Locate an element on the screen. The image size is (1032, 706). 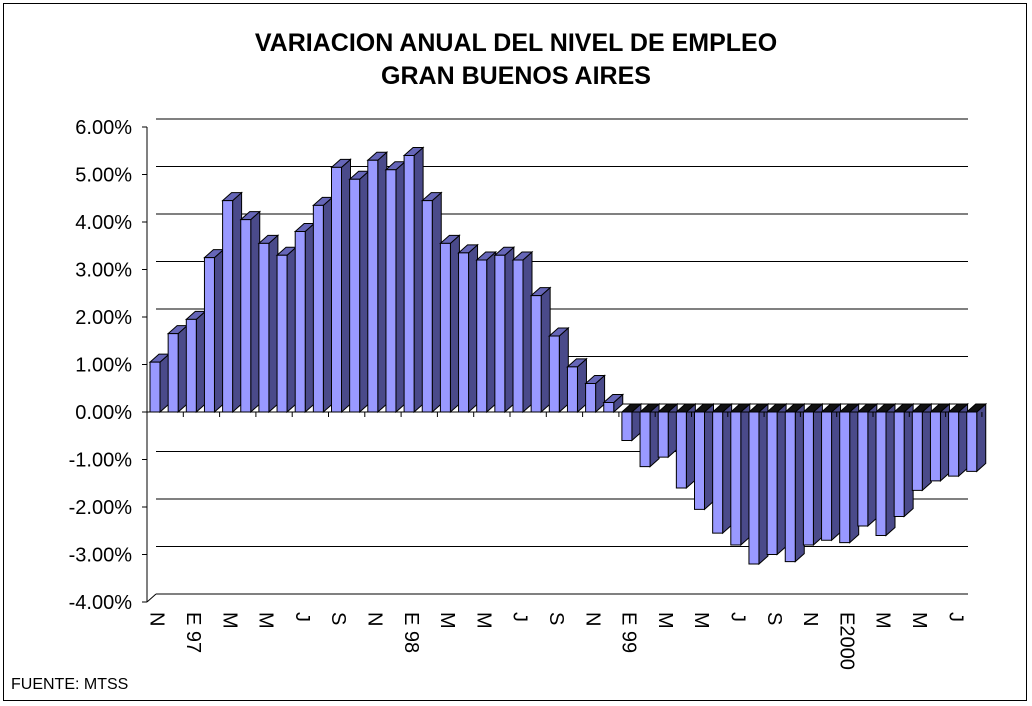
y-tick-label: 4.00% is located at coordinates (103, 223).